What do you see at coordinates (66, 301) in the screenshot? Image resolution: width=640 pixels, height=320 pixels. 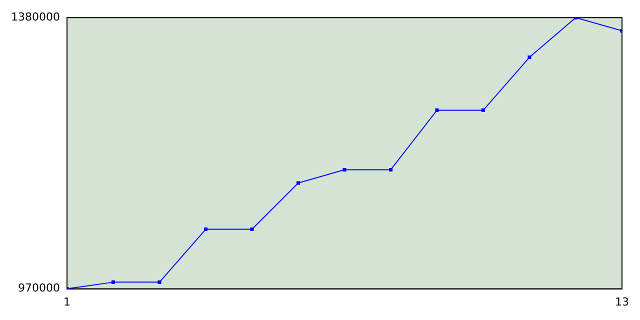 I see `x-tick-label: 1` at bounding box center [66, 301].